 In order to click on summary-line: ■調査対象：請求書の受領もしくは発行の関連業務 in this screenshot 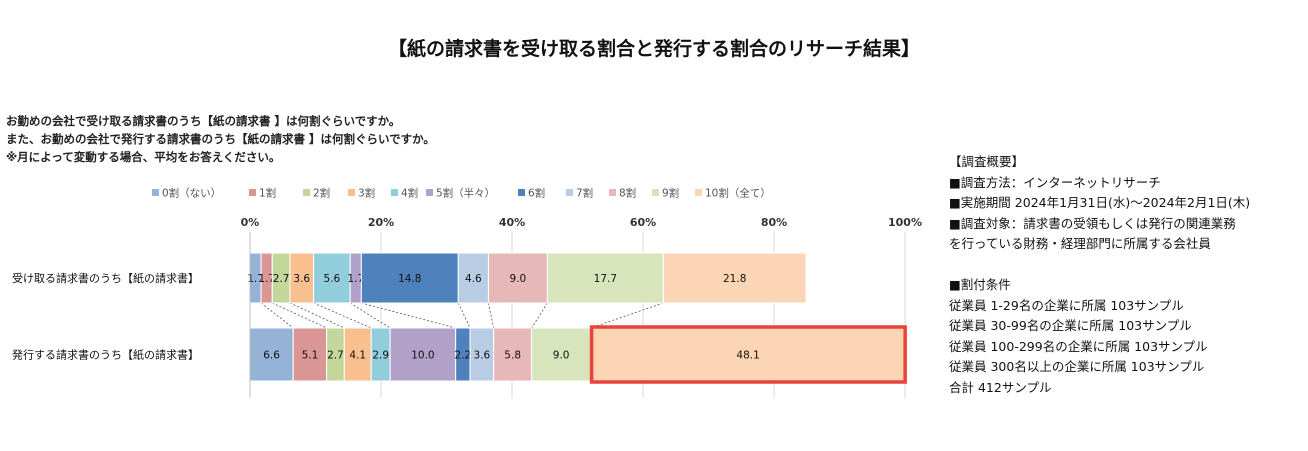, I will do `click(1092, 223)`.